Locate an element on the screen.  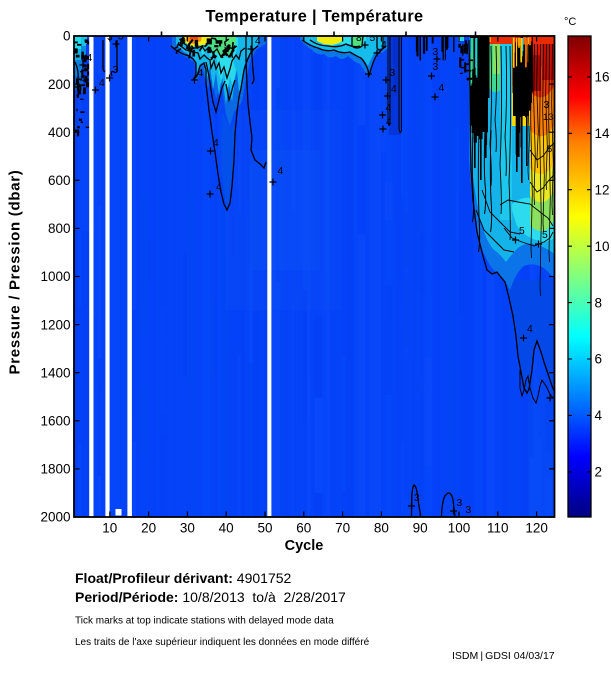
svg-text: 60 is located at coordinates (303, 528).